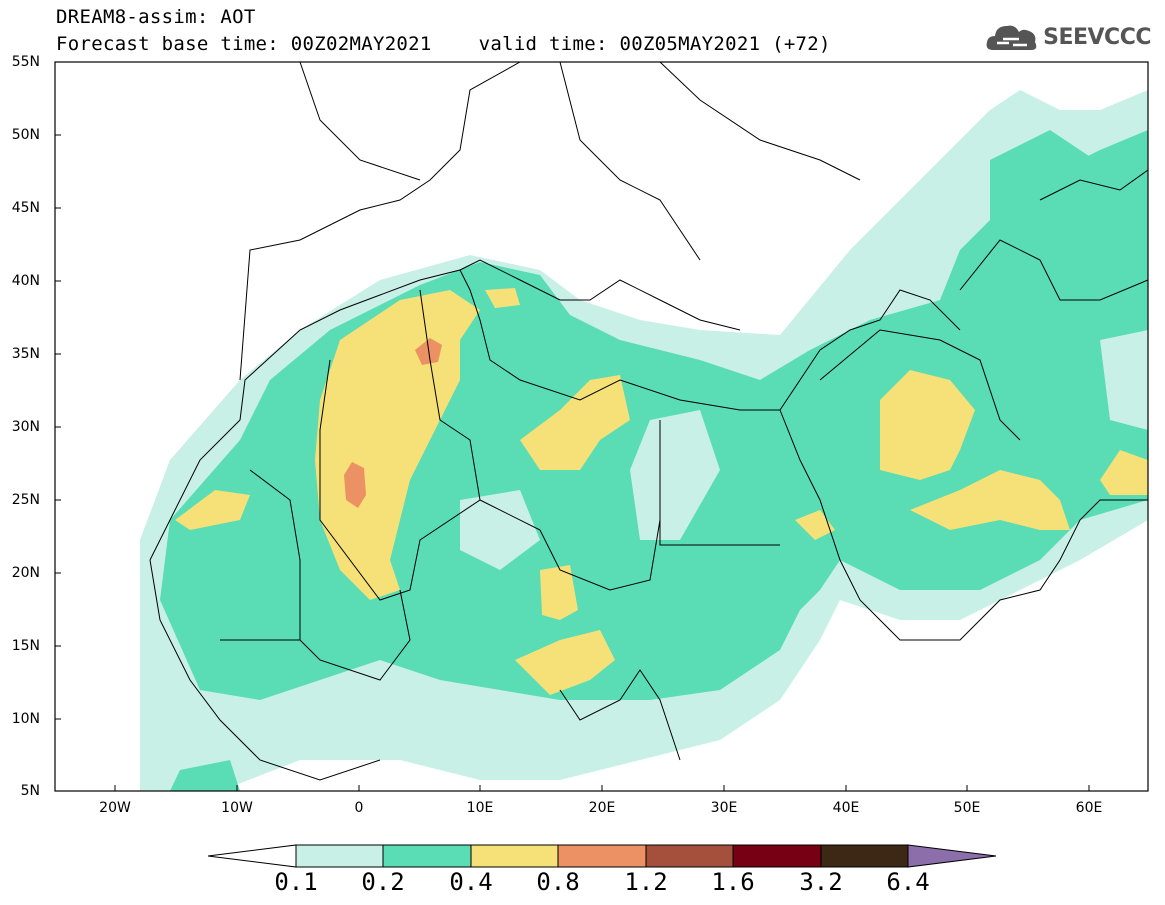  Describe the element at coordinates (355, 485) in the screenshot. I see `aot-0.8-area` at that location.